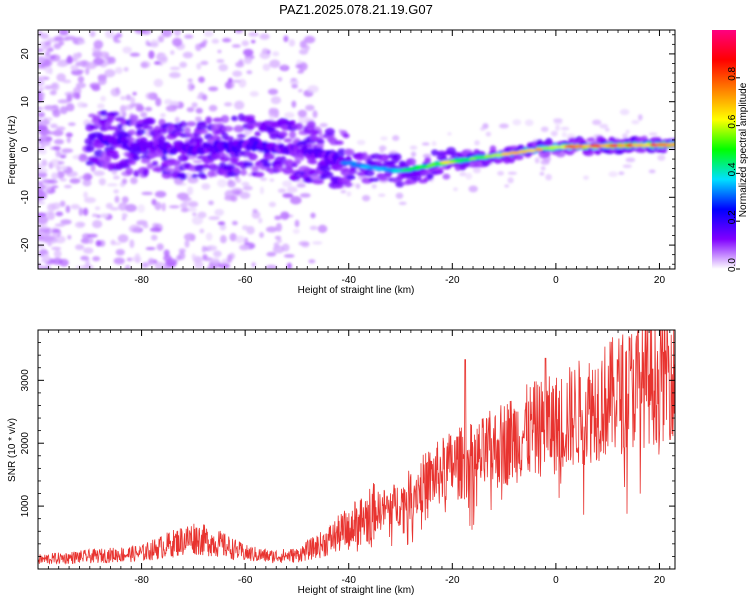  Describe the element at coordinates (12, 450) in the screenshot. I see `snr-ylabel: SNR (10 * v/v)` at that location.